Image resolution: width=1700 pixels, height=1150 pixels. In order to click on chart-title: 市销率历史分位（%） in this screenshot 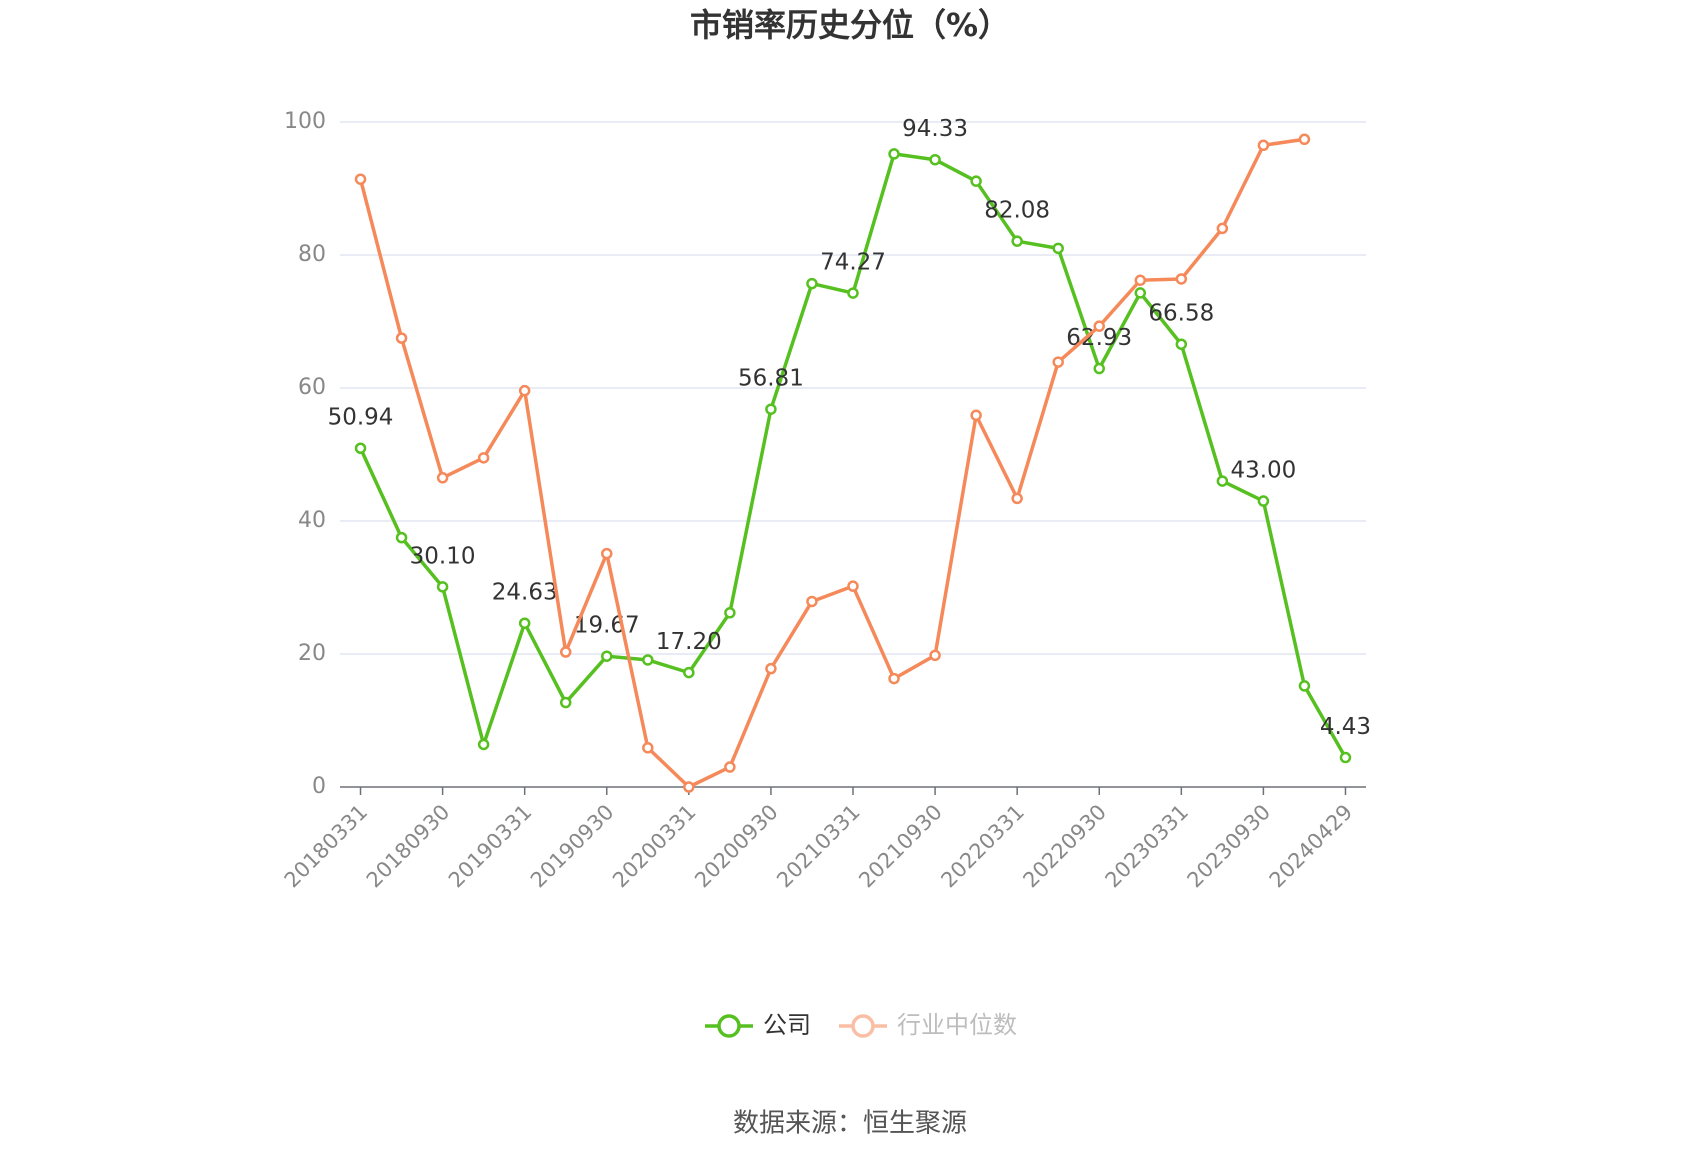, I will do `click(850, 25)`.